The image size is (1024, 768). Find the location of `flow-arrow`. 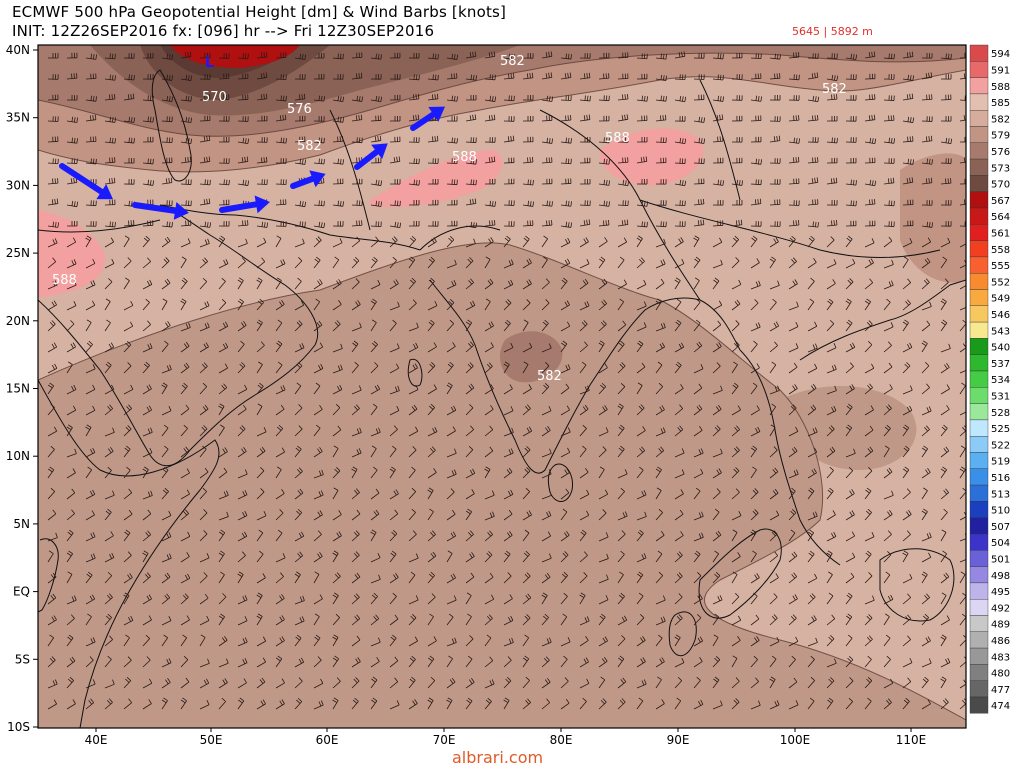

flow-arrow is located at coordinates (86, 181).